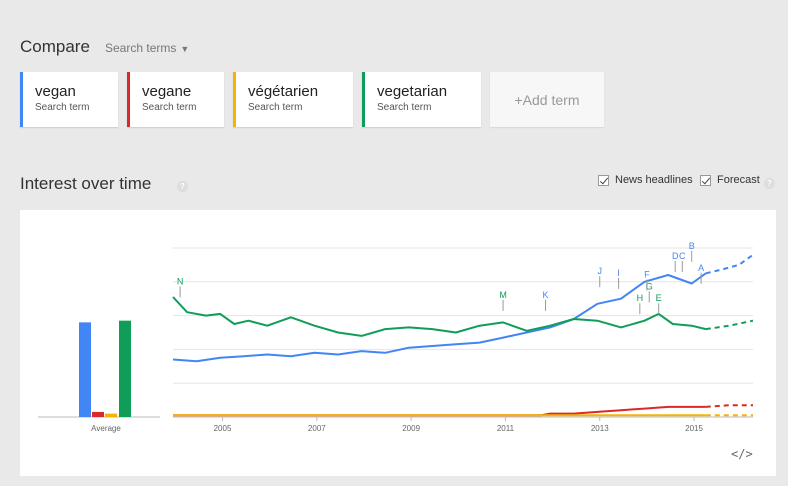 The width and height of the screenshot is (788, 486). What do you see at coordinates (459, 425) in the screenshot?
I see `x-axis-ticks: 2005 2007 2009 2011 2013 2015` at bounding box center [459, 425].